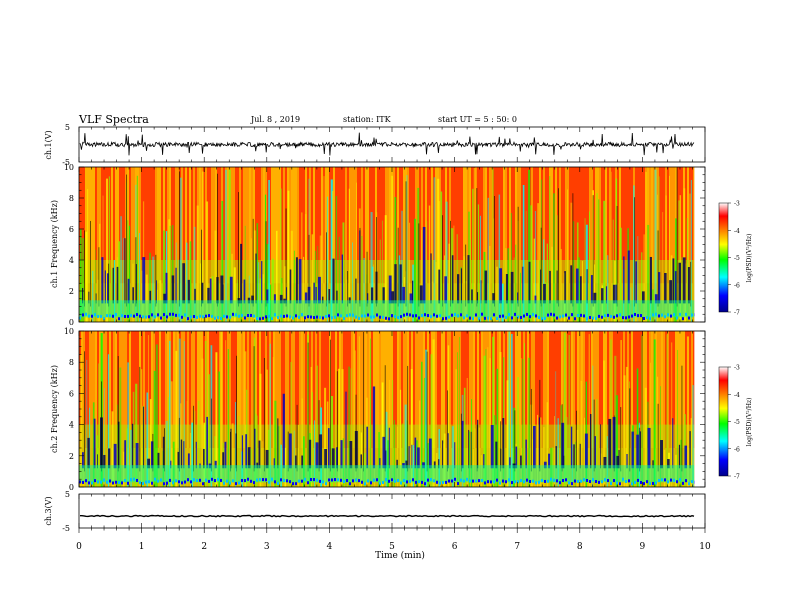  Describe the element at coordinates (113, 119) in the screenshot. I see `figure-title: VLF Spectra` at that location.